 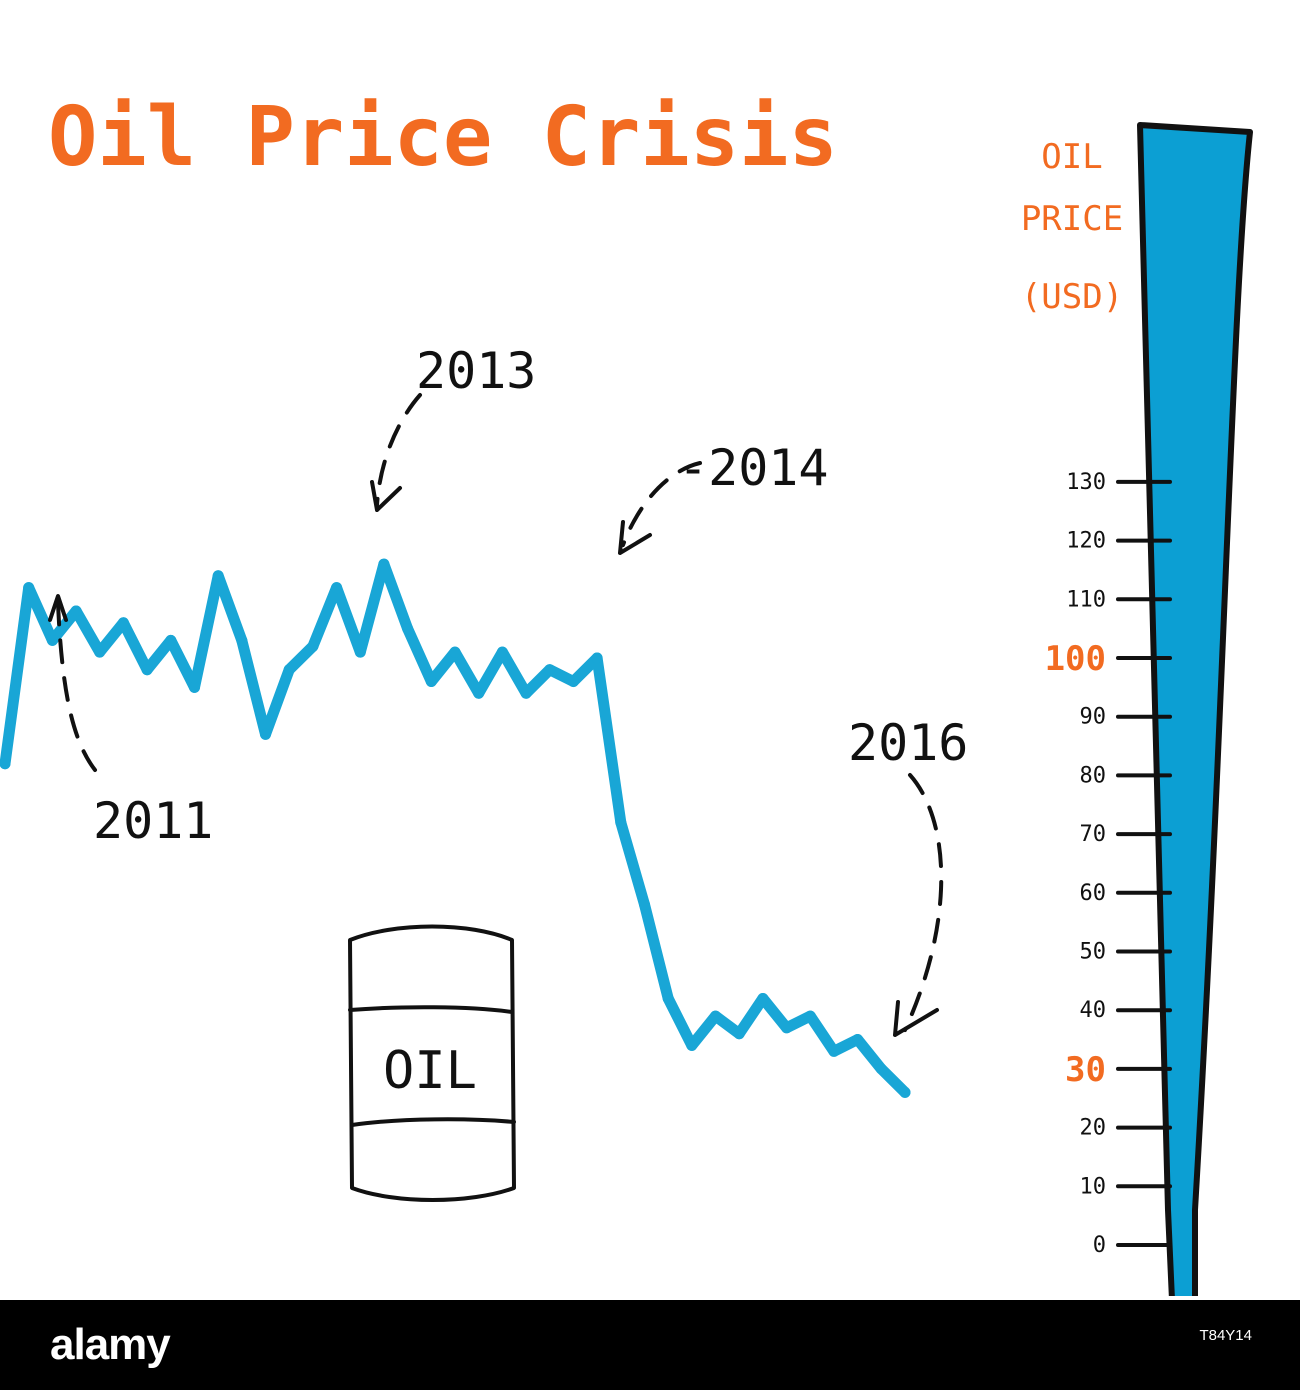 What do you see at coordinates (476, 371) in the screenshot?
I see `annotation-label-2013: 2013` at bounding box center [476, 371].